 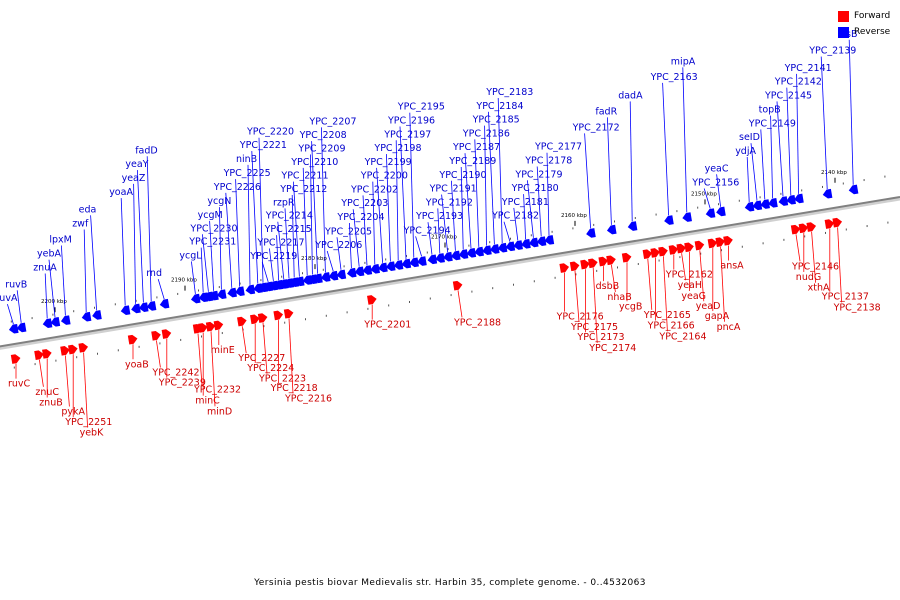 What do you see at coordinates (496, 185) in the screenshot?
I see `reverse-gene: YPC_2185` at bounding box center [496, 185].